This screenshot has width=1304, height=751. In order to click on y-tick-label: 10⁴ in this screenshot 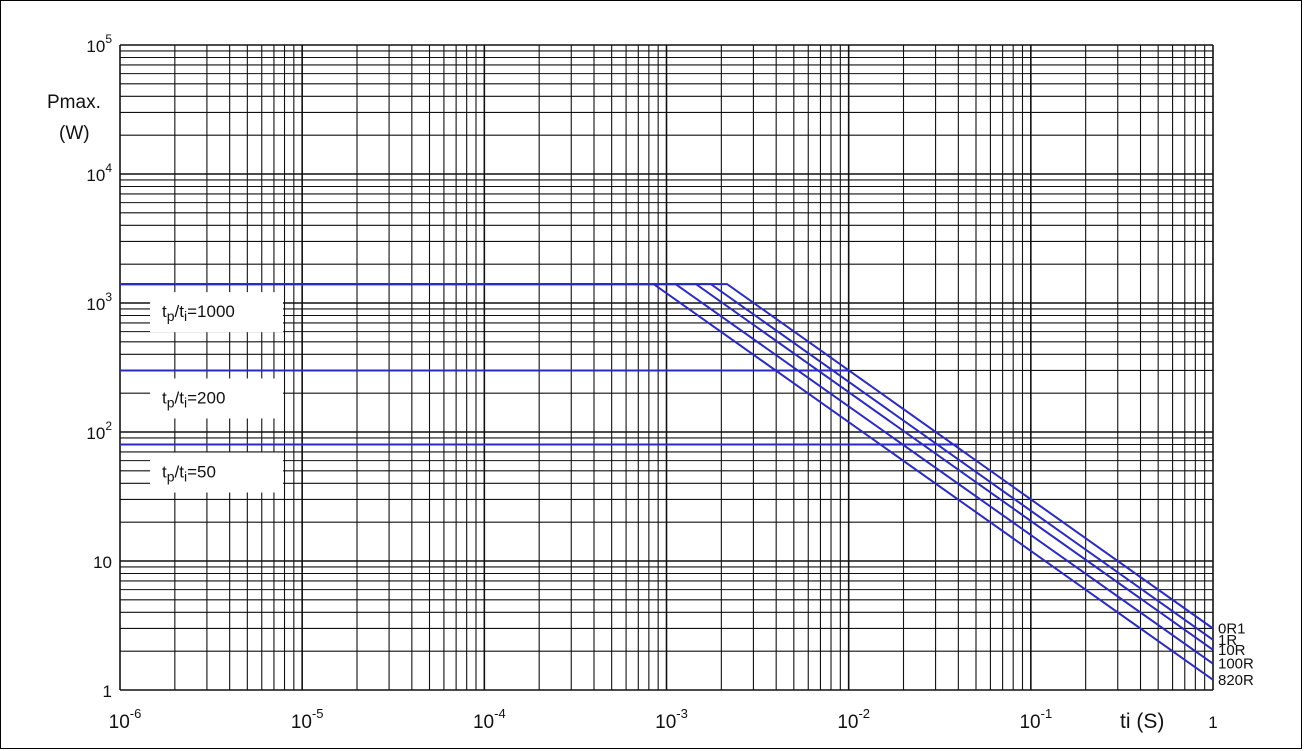, I will do `click(99, 173)`.